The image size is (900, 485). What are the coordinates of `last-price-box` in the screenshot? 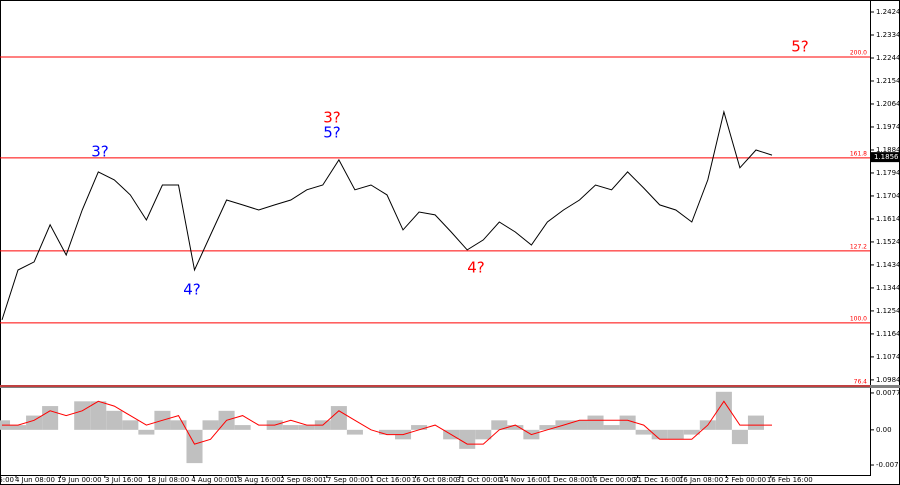 It's located at (885, 157).